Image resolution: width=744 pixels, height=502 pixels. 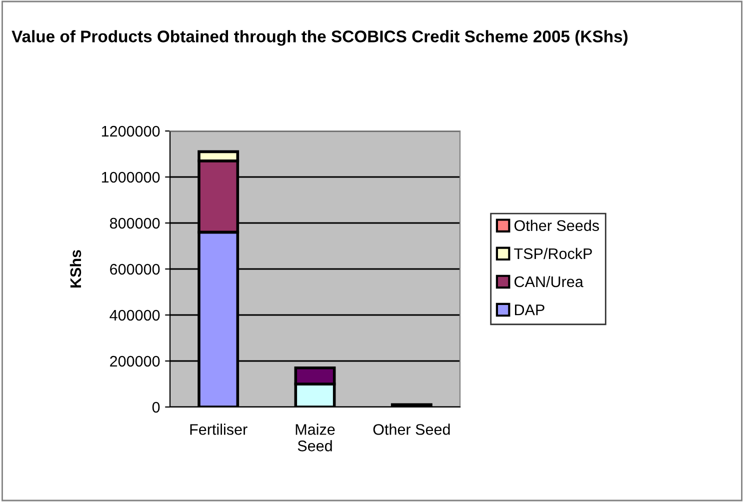 What do you see at coordinates (529, 310) in the screenshot?
I see `legend-label: DAP` at bounding box center [529, 310].